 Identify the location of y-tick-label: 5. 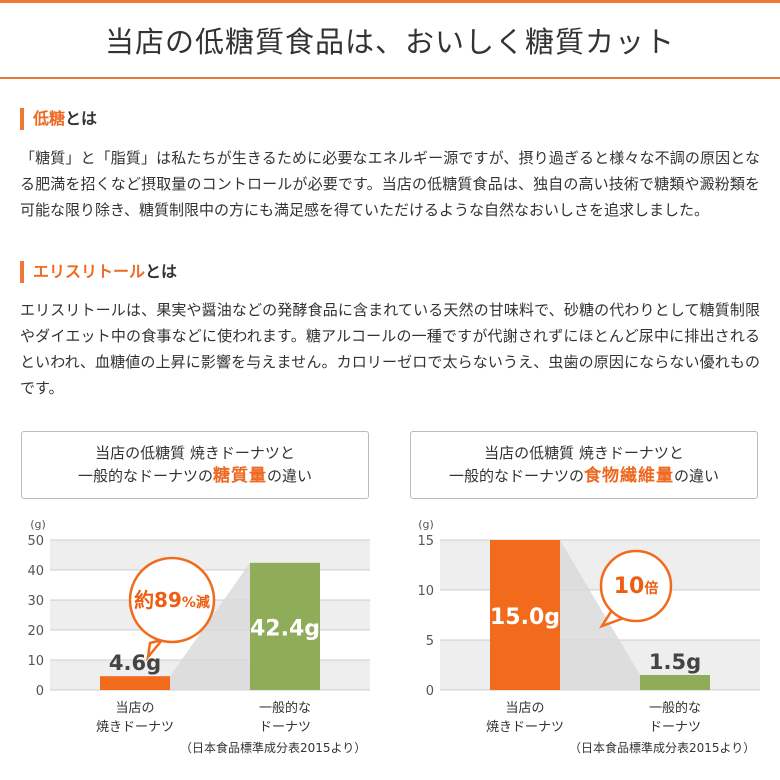
(430, 641).